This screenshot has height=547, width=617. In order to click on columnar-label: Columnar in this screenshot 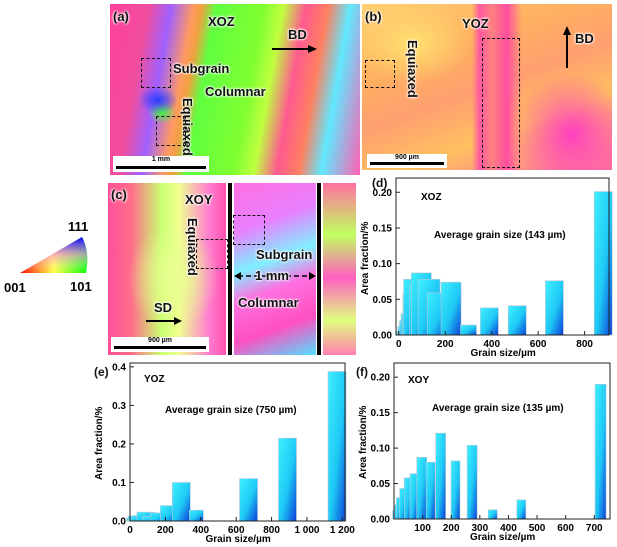, I will do `click(268, 302)`.